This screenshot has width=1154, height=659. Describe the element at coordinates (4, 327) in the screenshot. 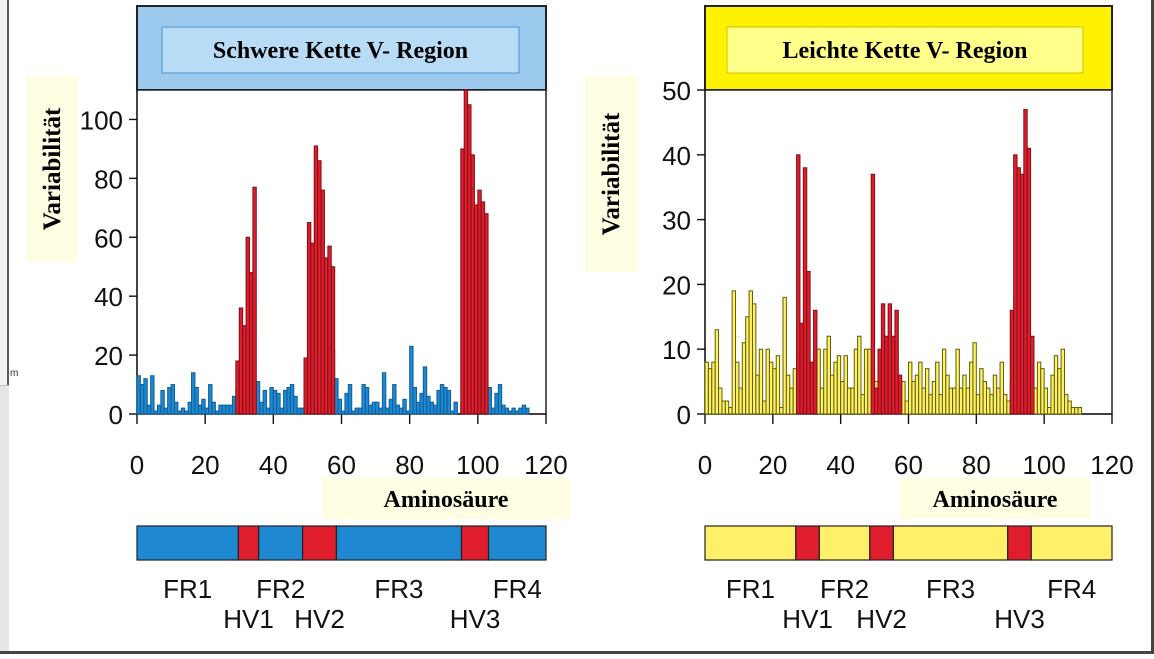

I see `left-stub` at that location.